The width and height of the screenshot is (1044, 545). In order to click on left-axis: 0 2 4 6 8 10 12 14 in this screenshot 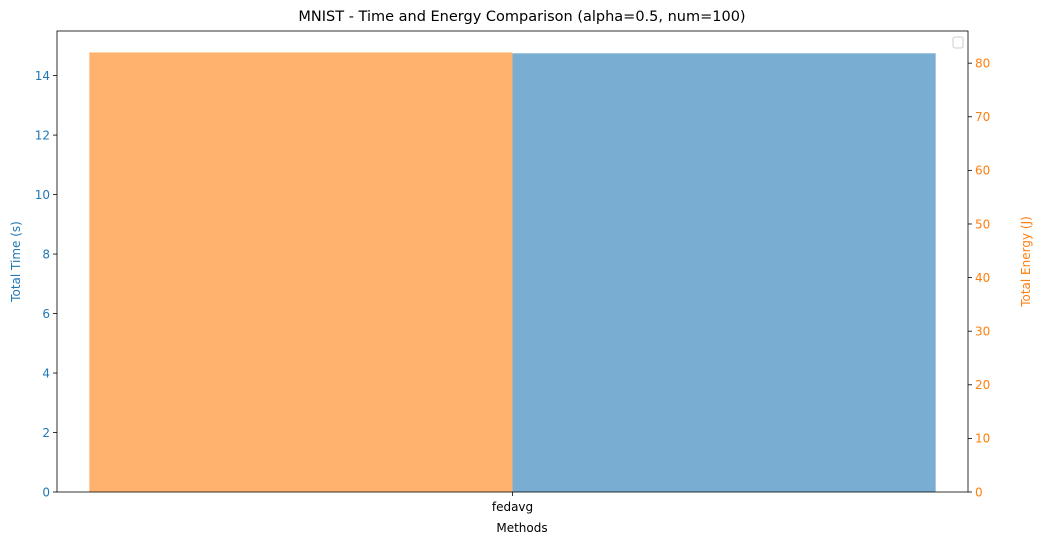, I will do `click(46, 284)`.